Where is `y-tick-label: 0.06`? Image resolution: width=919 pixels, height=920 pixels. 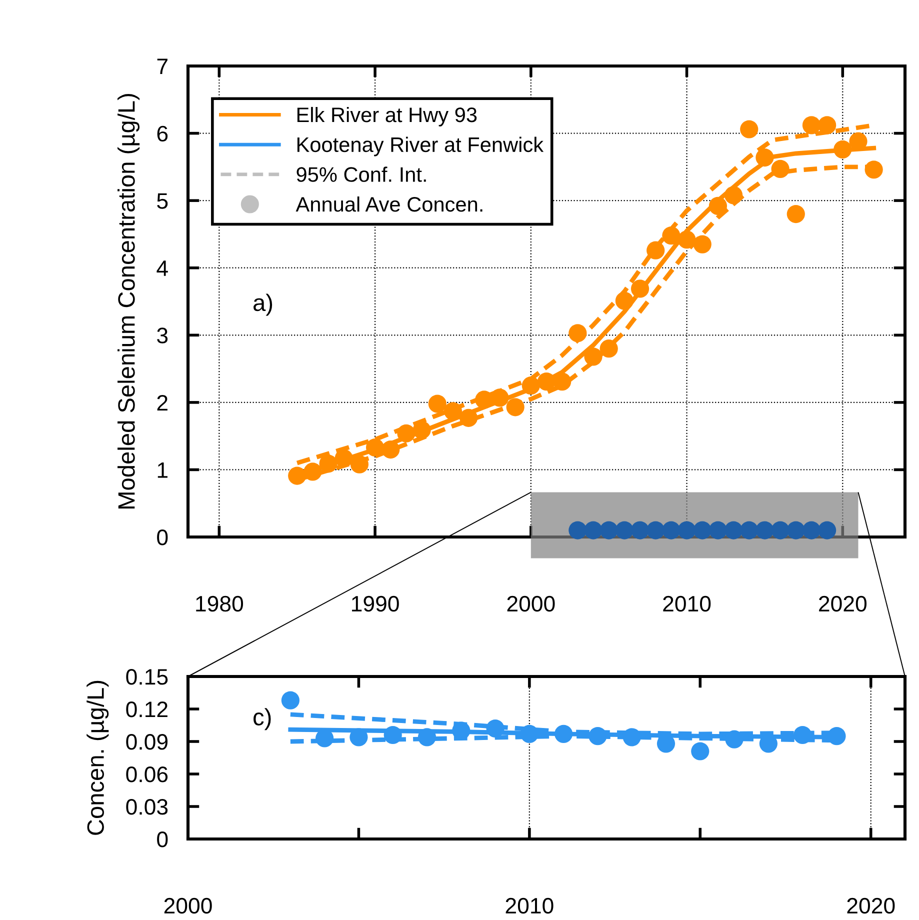
y-tick-label: 0.06 is located at coordinates (147, 774).